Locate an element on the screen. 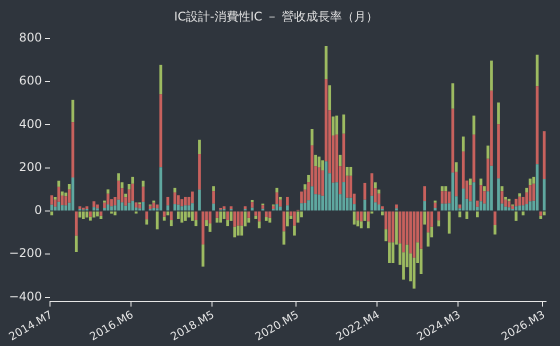  y-tick-label: 0 is located at coordinates (38, 210).